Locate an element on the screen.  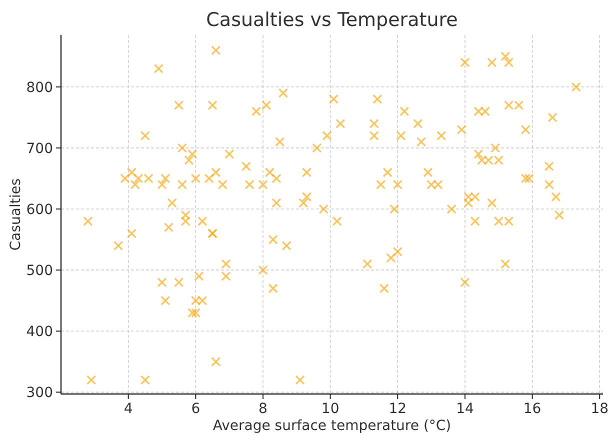
y-tick-label: 800 is located at coordinates (39, 88).